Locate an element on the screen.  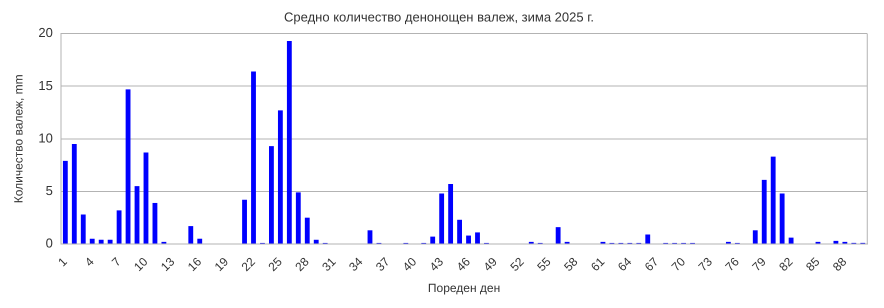
y-tick-label: 20 is located at coordinates (45, 32).